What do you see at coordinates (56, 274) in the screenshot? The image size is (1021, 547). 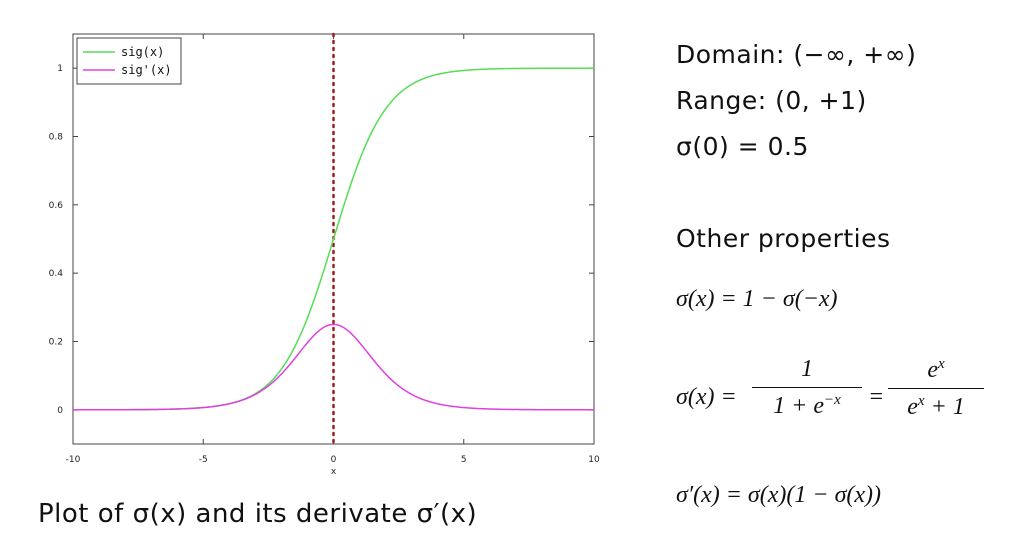 I see `y-tick-label: 0.4` at bounding box center [56, 274].